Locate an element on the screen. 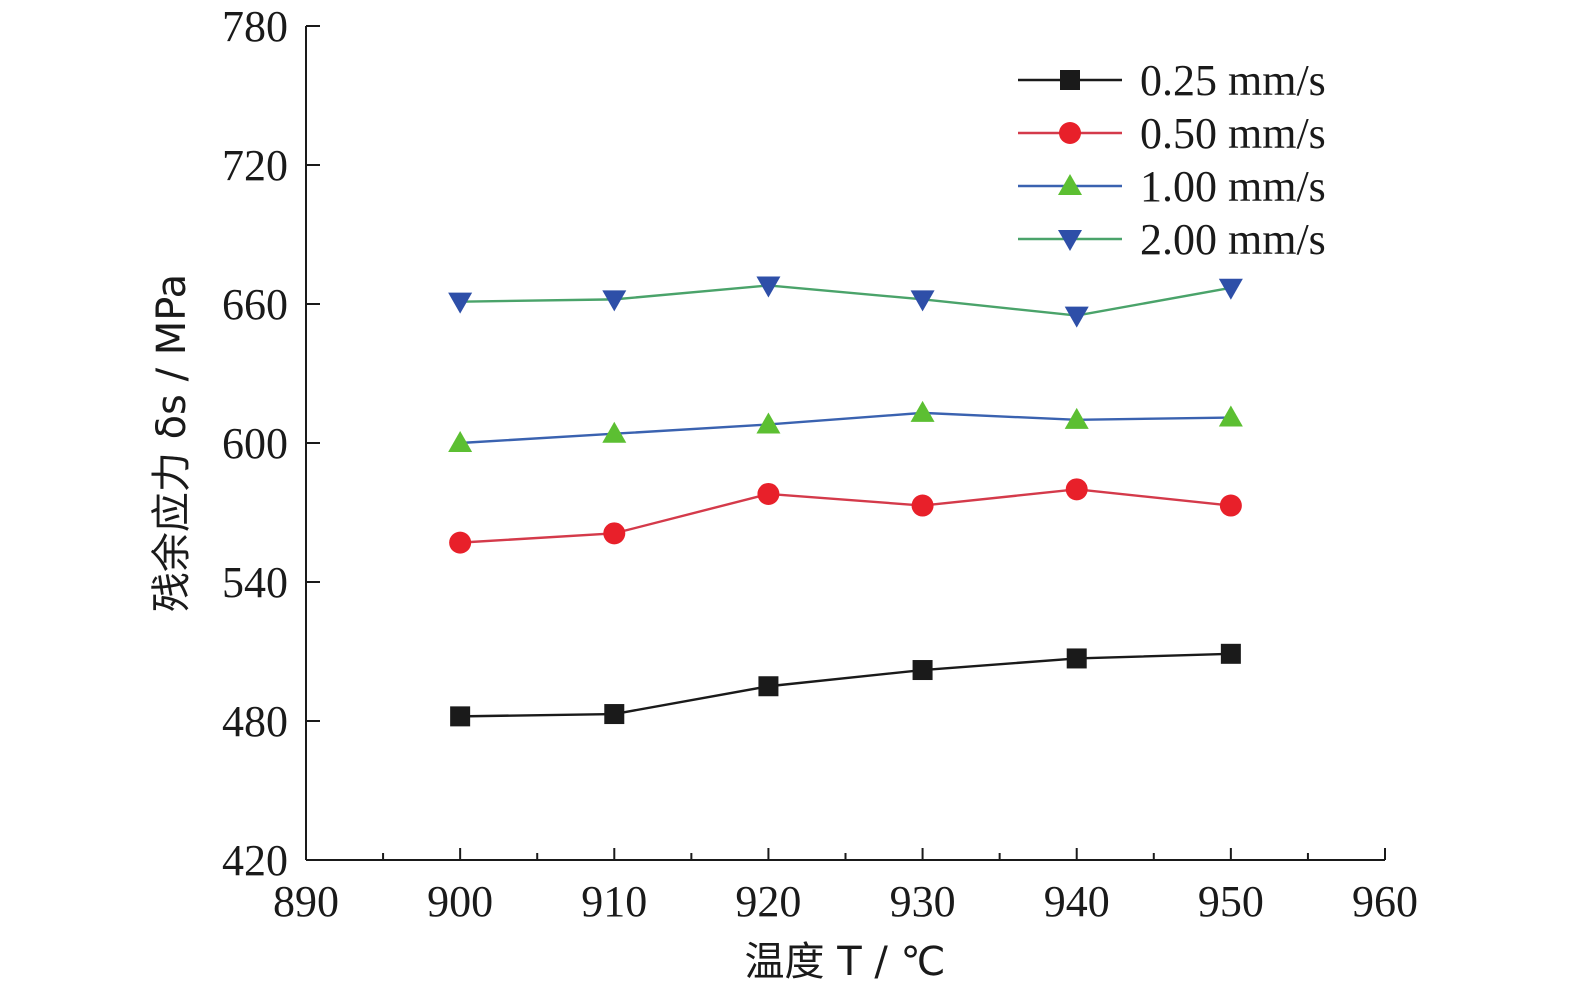 This screenshot has width=1575, height=995. legend: 0.25 mm/s0.50 mm/s1.00 mm/s2.00 mm/s is located at coordinates (1172, 160).